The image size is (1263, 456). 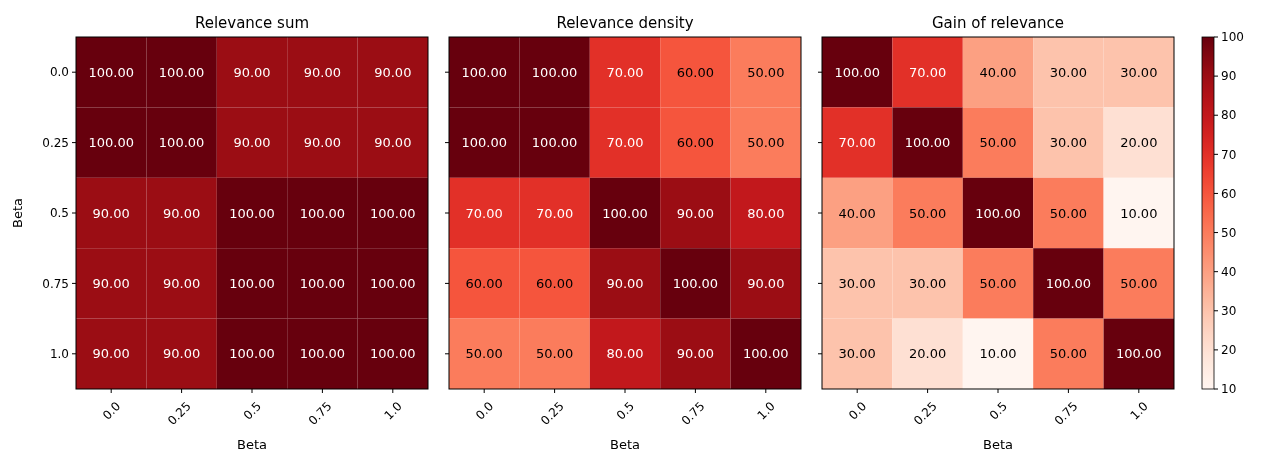 I want to click on y-axis-title: Beta, so click(x=17, y=213).